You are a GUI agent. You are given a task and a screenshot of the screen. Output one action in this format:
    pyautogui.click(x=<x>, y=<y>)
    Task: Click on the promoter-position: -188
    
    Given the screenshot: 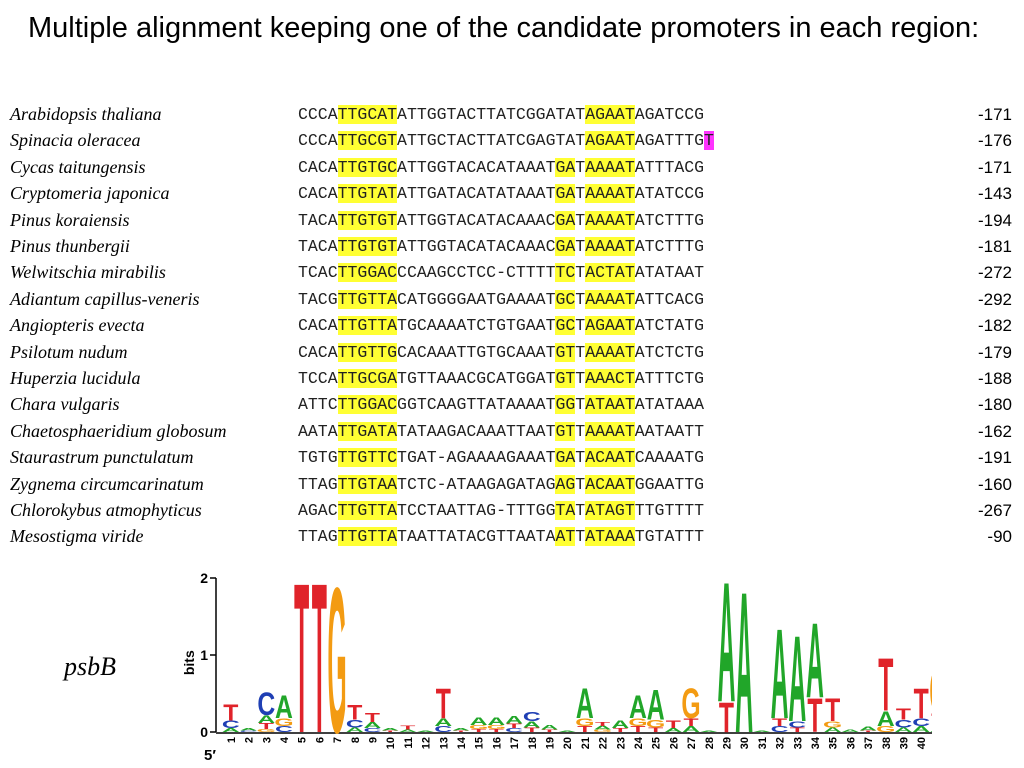 What is the action you would take?
    pyautogui.click(x=994, y=378)
    